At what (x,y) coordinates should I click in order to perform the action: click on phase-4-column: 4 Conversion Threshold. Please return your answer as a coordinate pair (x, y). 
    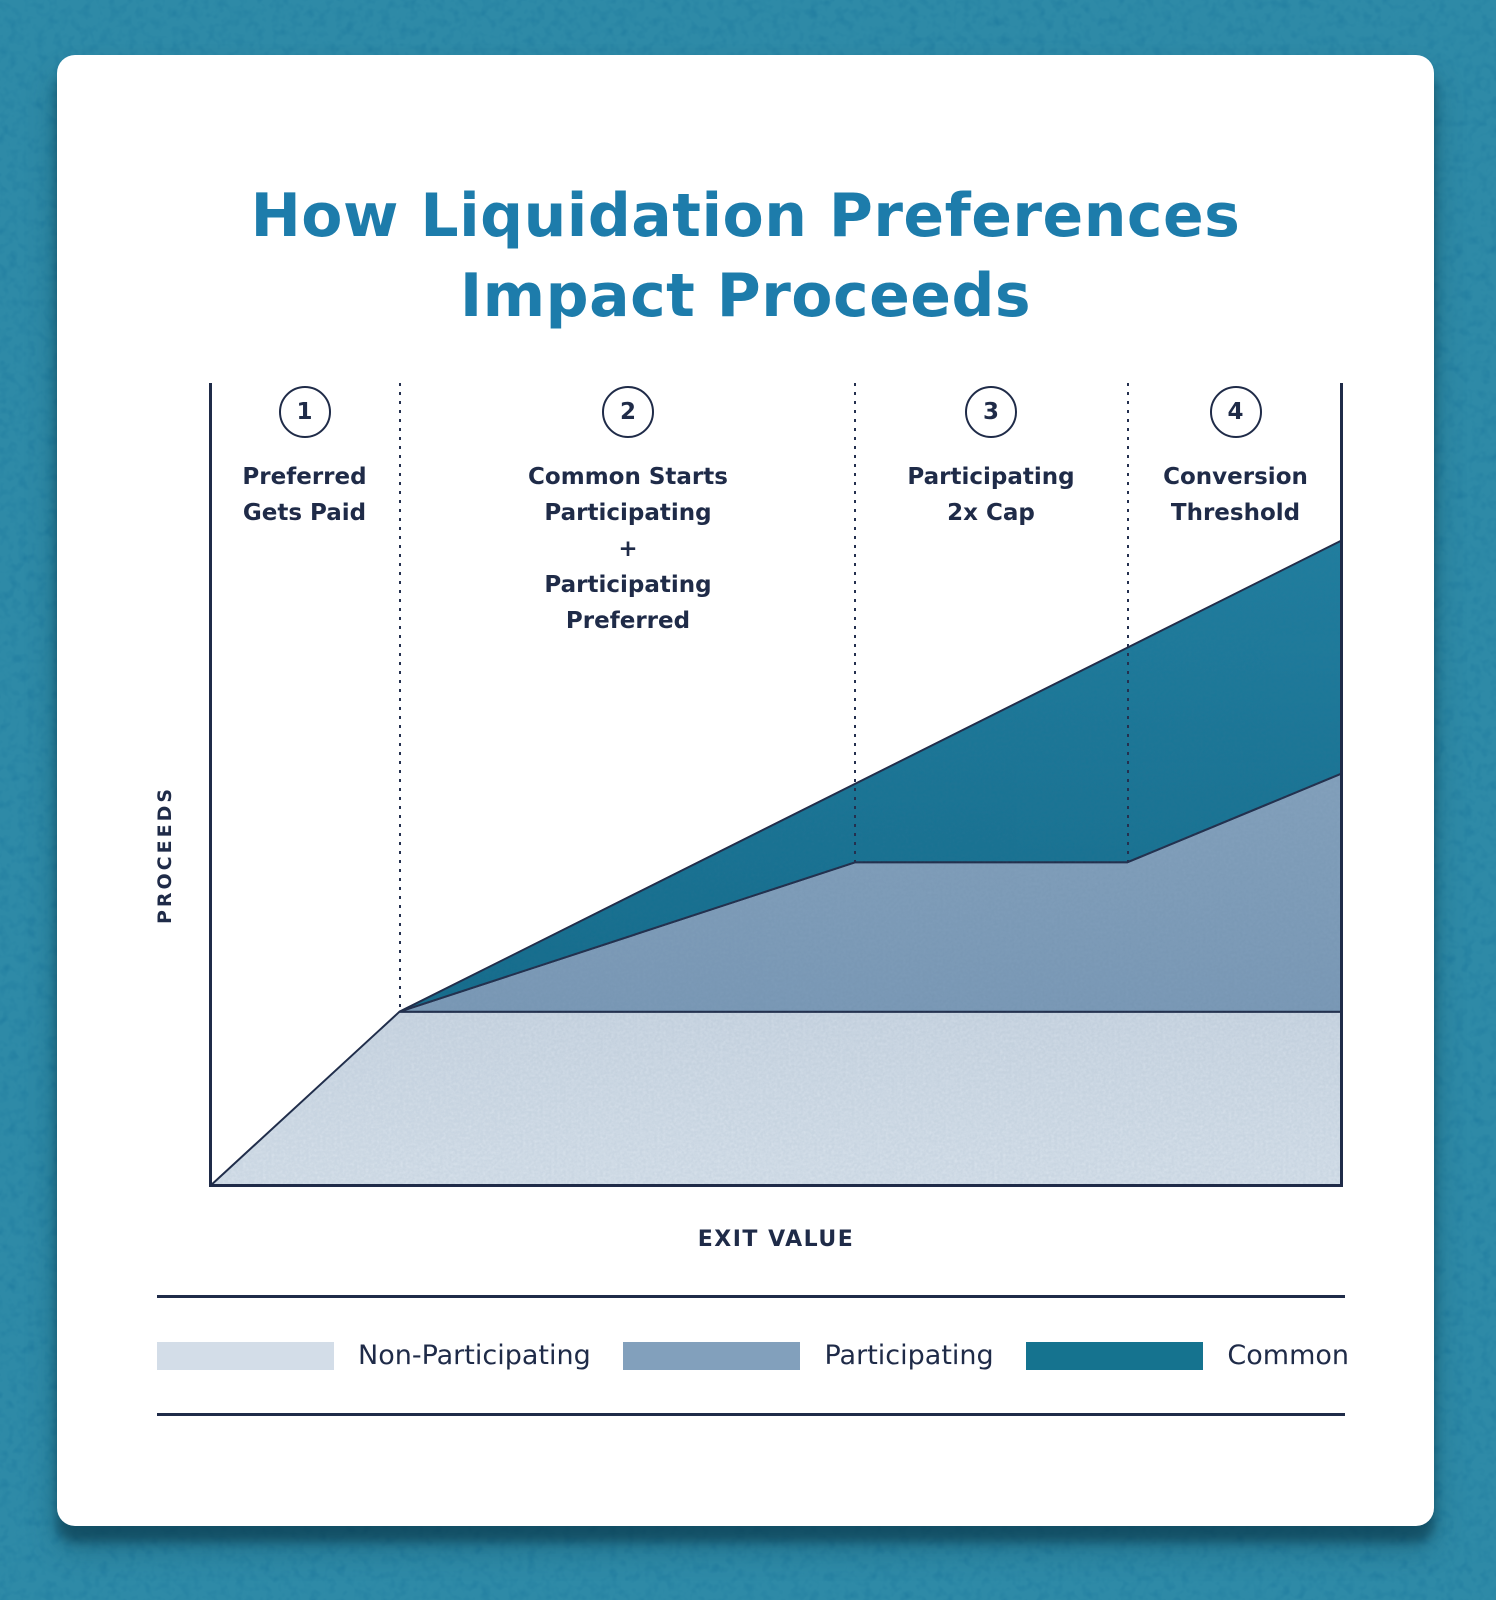
    Looking at the image, I should click on (1235, 785).